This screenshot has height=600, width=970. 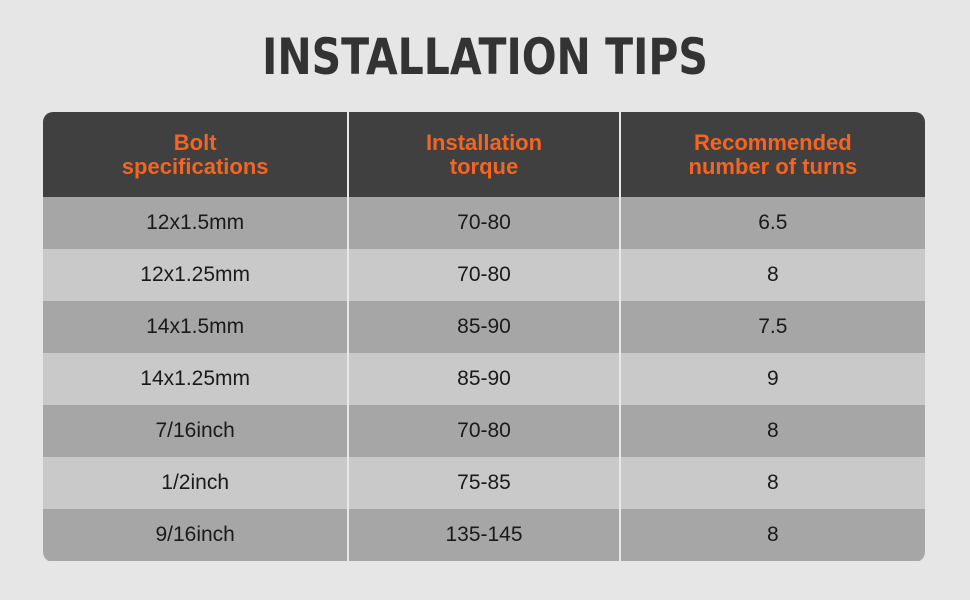 I want to click on table-row: 12x1.5mm 70-80 6.5, so click(x=484, y=223).